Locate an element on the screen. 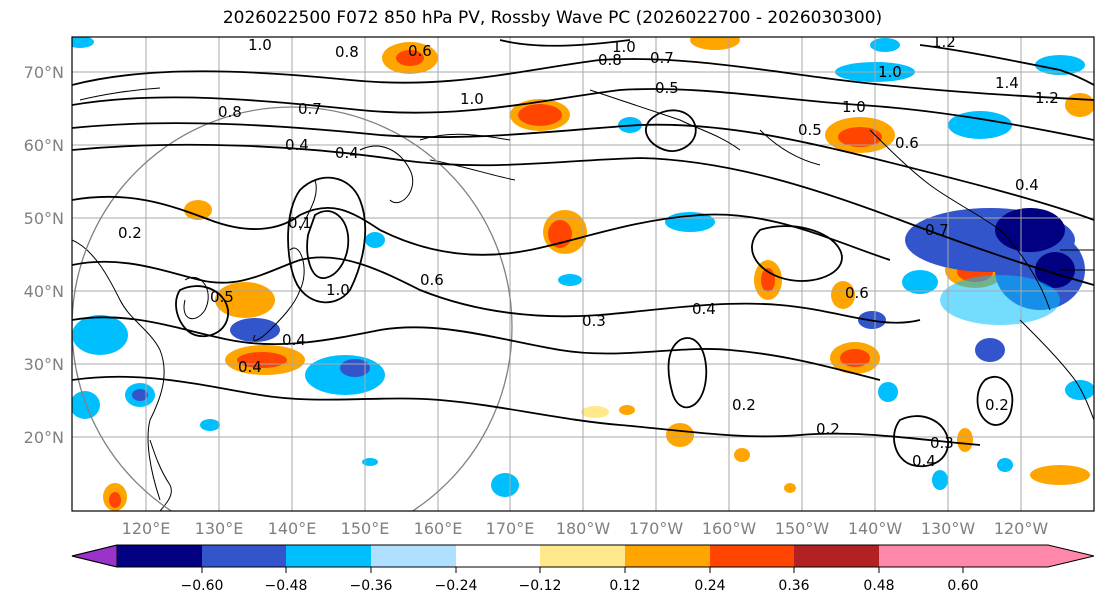 The width and height of the screenshot is (1105, 604). colorbar-outline is located at coordinates (583, 556).